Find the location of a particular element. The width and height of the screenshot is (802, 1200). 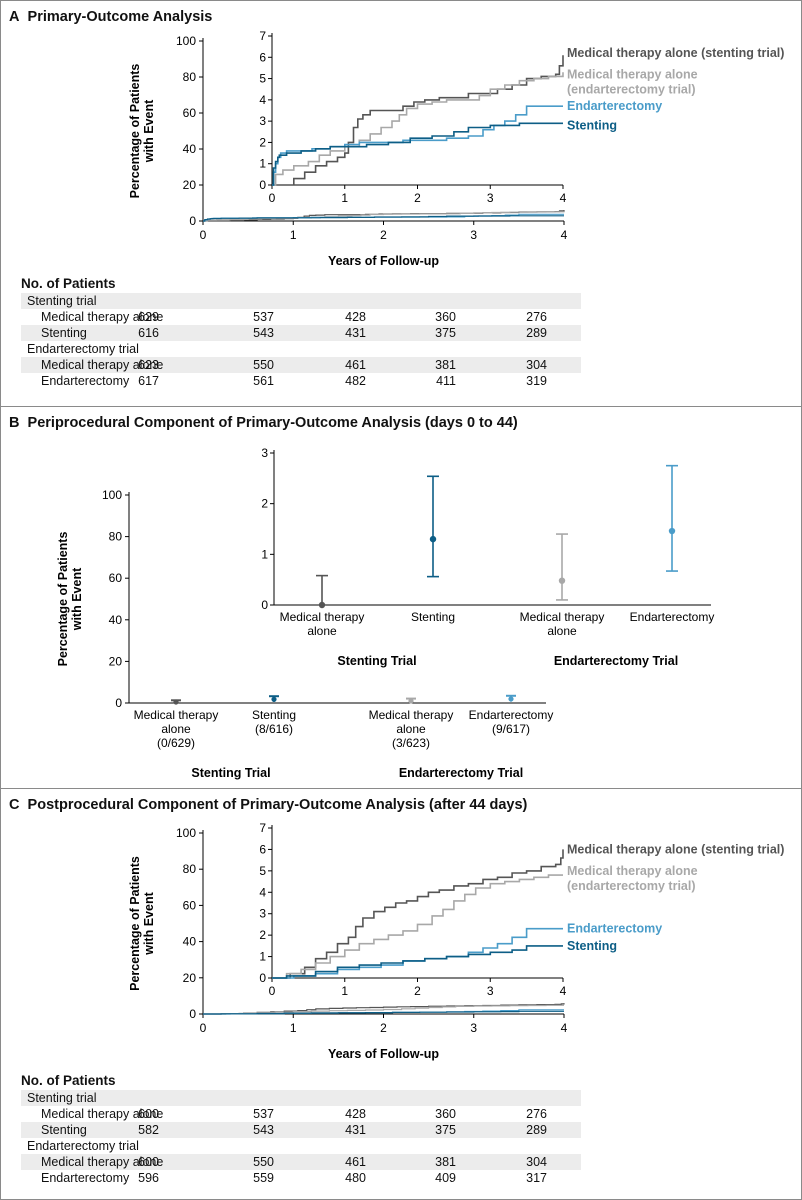

x-tick-label: 0 is located at coordinates (203, 235).